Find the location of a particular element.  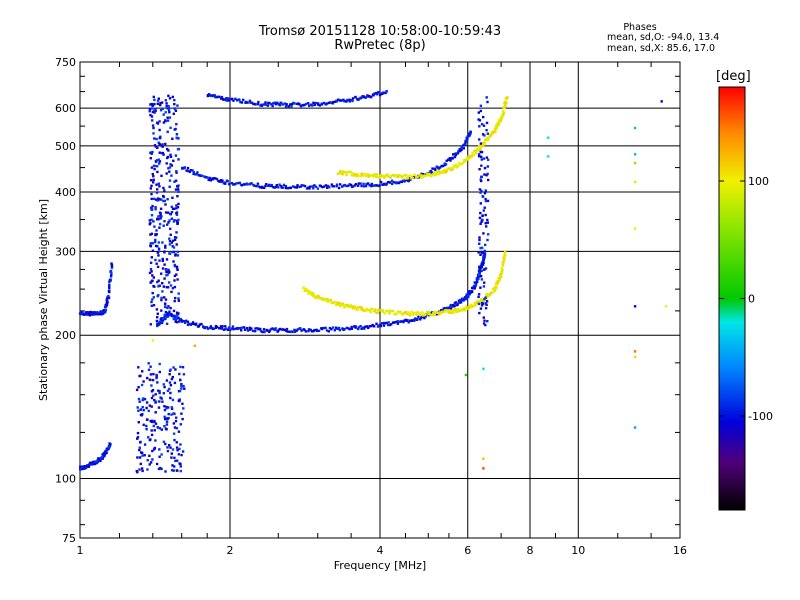

x-tick-label: 2 is located at coordinates (230, 550).